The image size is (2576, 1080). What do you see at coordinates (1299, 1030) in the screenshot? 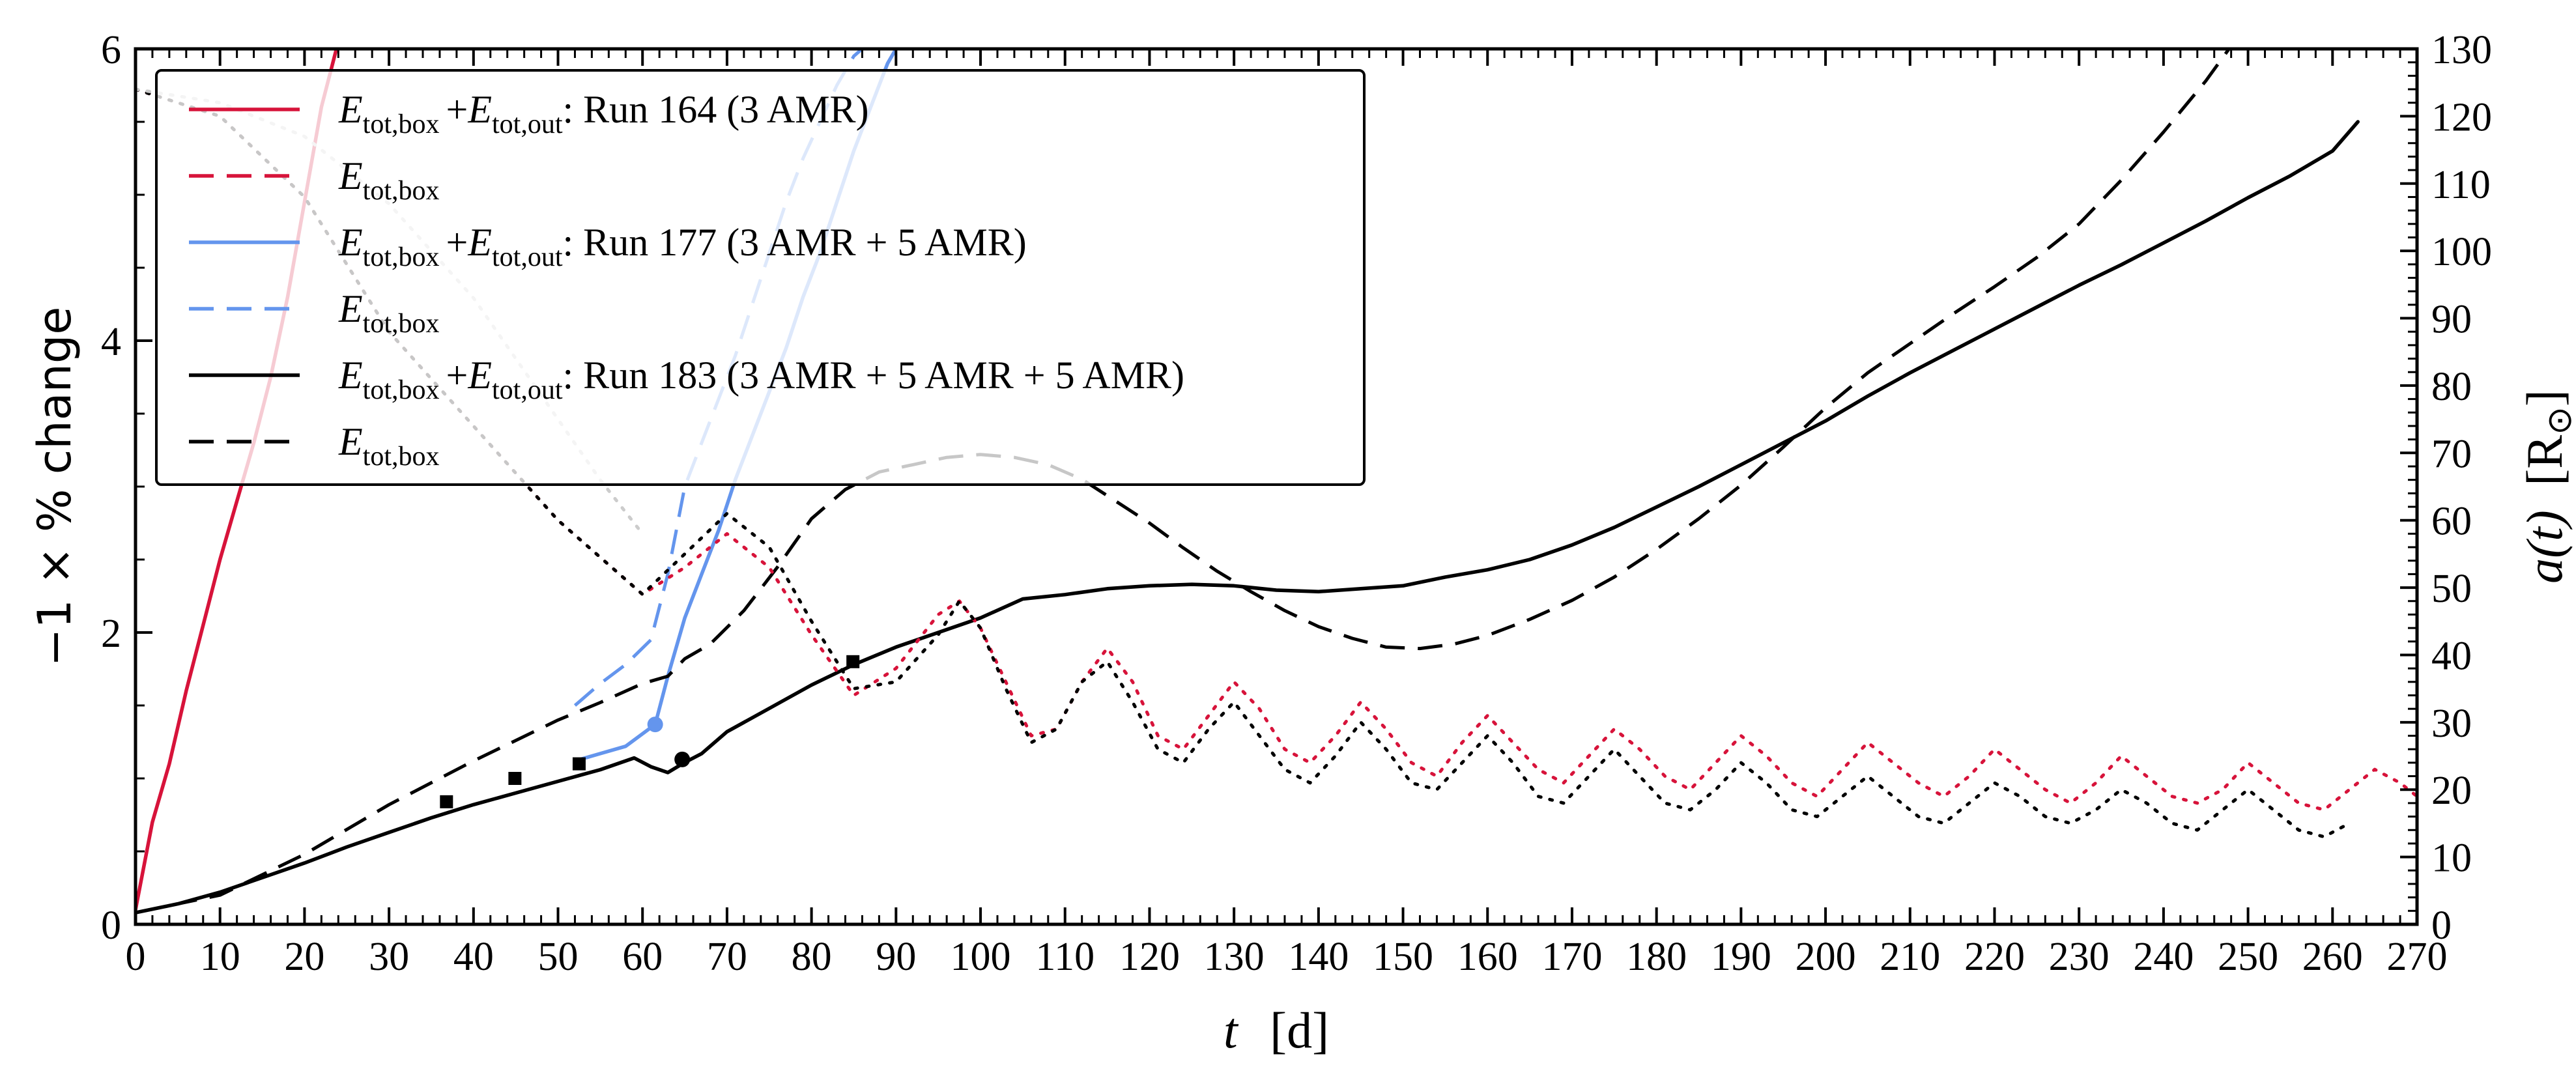
I see `x-label-unit: [d]` at bounding box center [1299, 1030].